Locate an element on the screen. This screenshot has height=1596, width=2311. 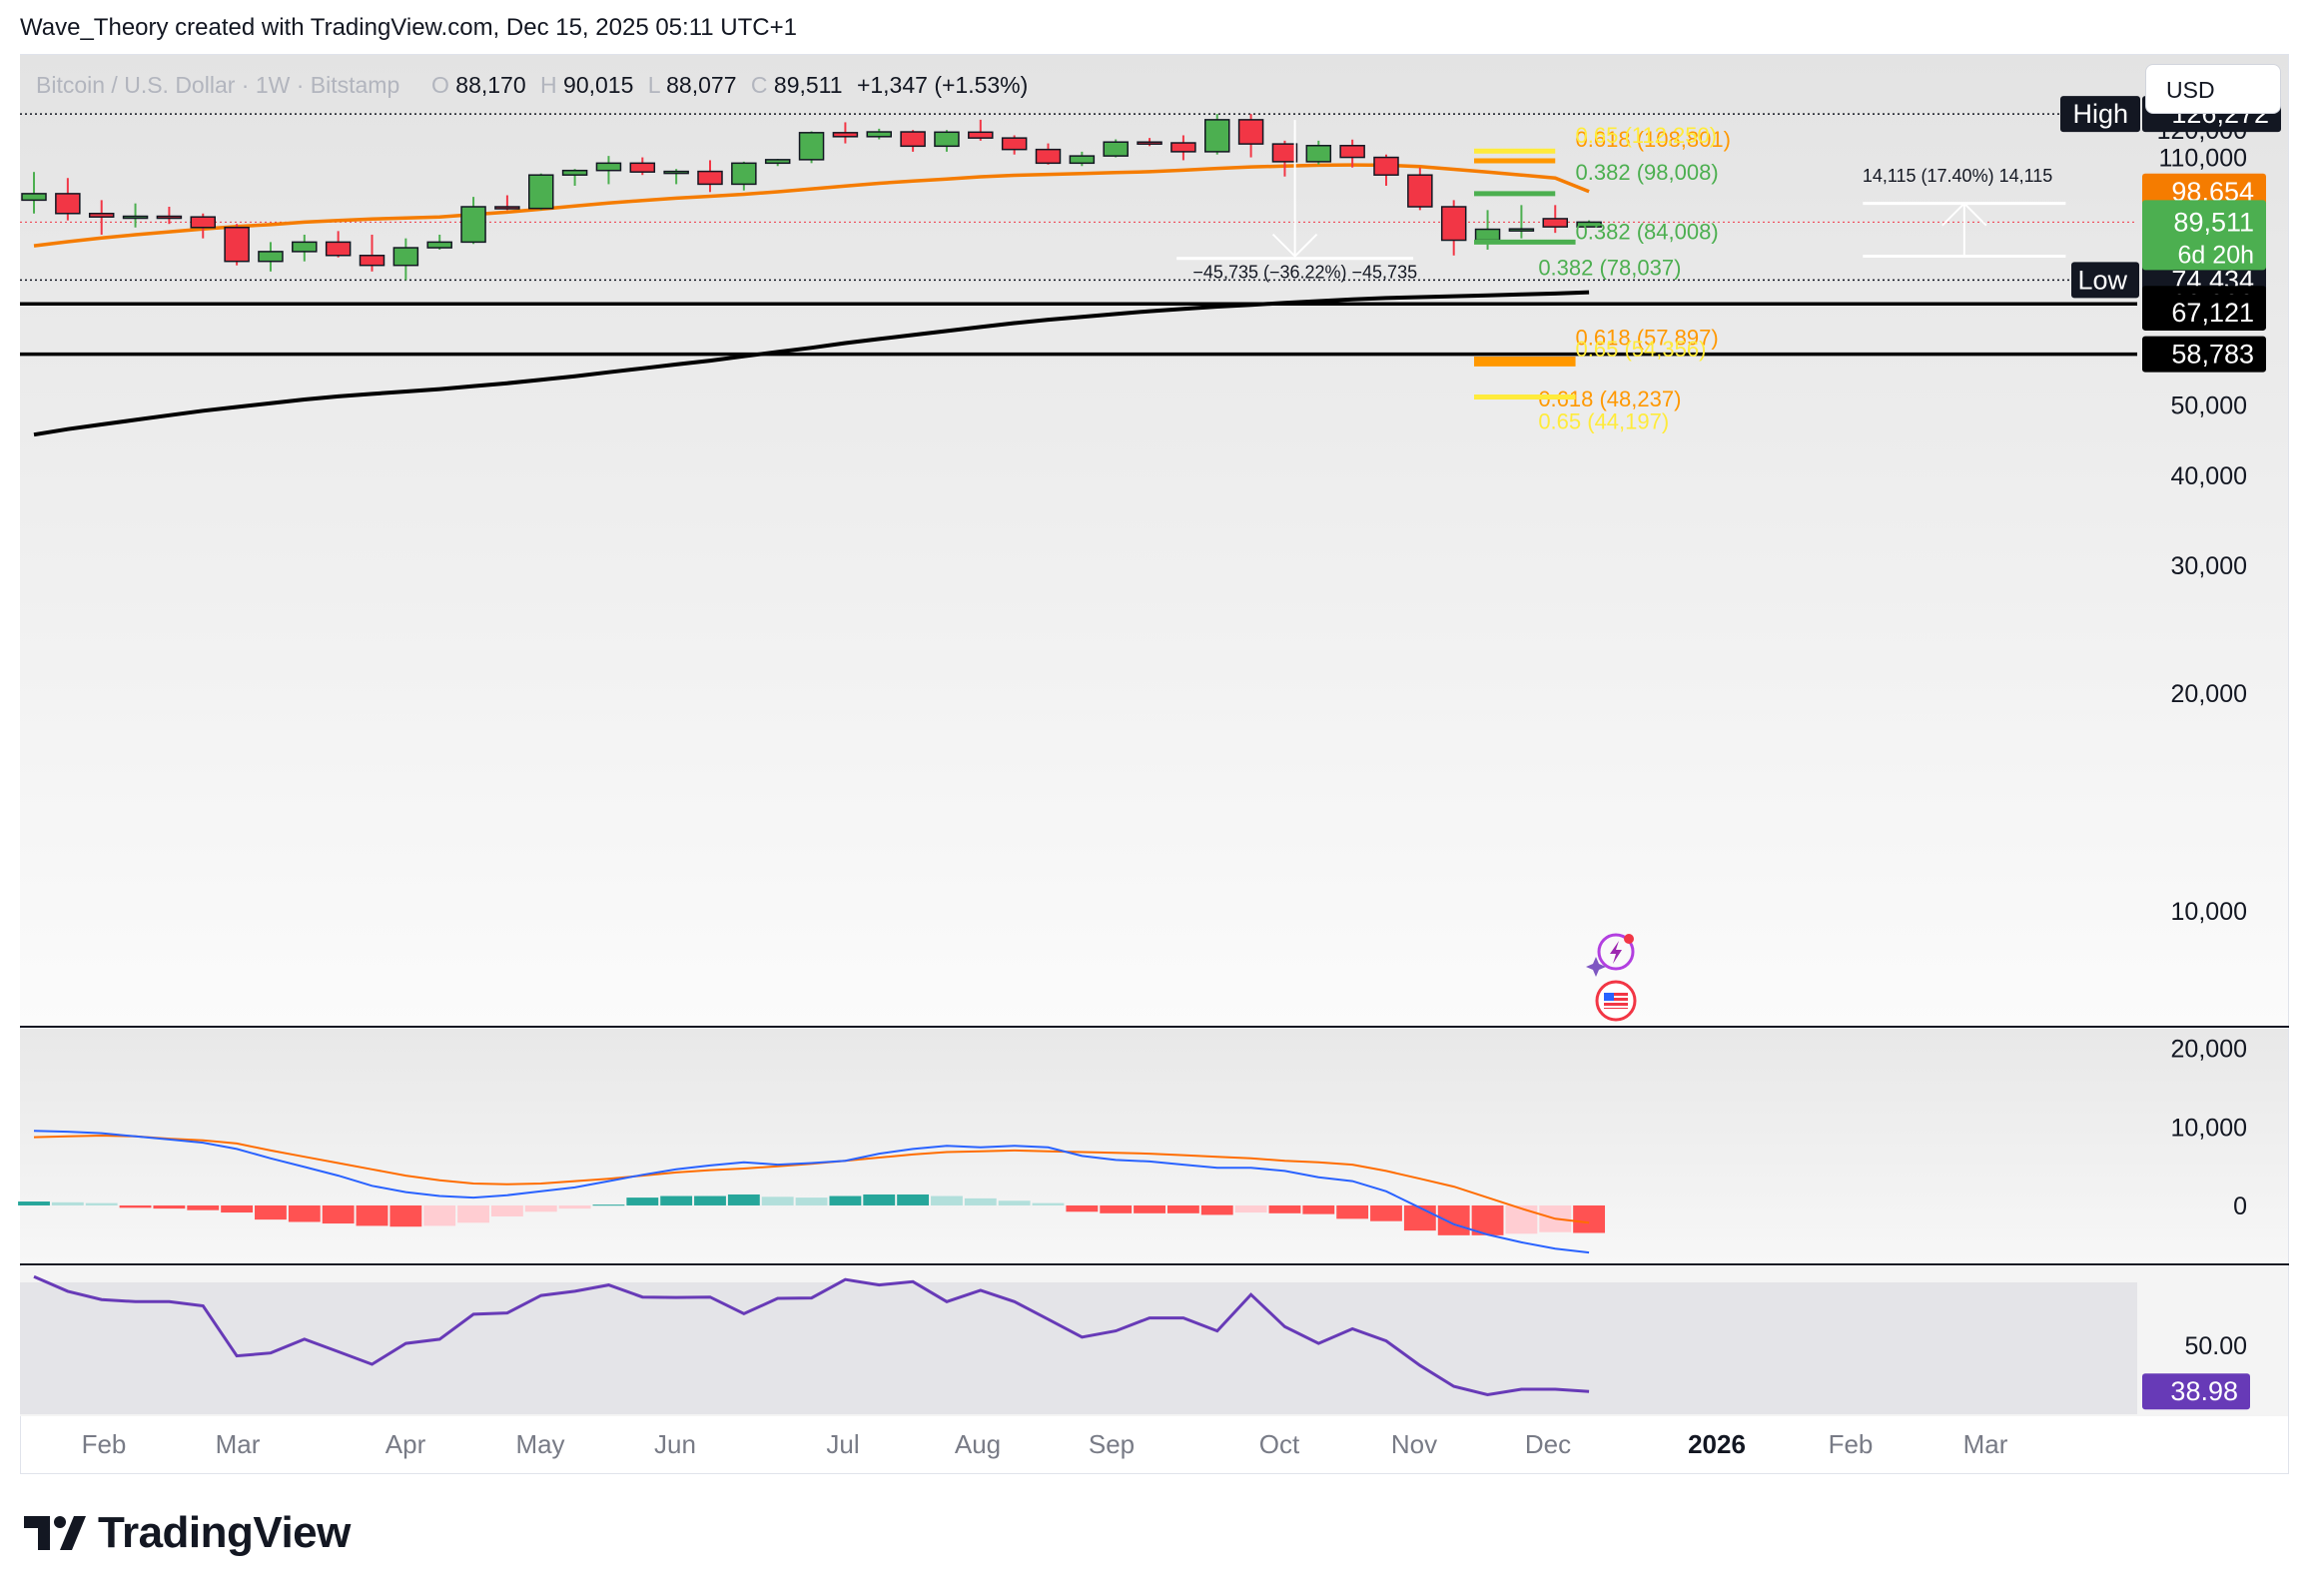
lightning-alert-icon is located at coordinates (1610, 955).